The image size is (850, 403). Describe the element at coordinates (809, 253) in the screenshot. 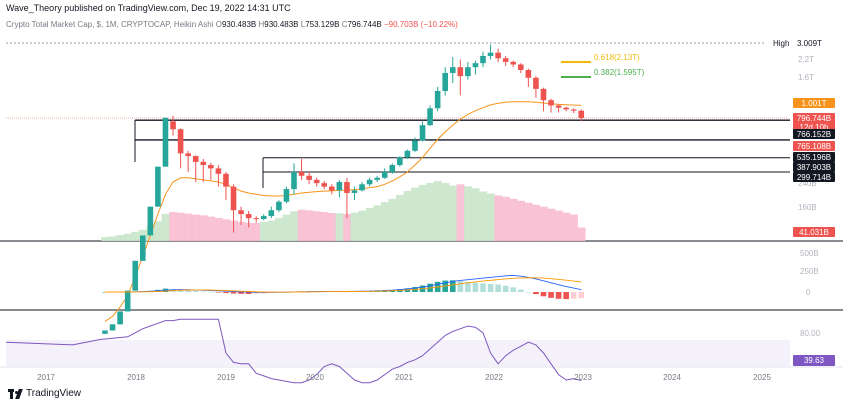

I see `macd-tick: 500B` at that location.